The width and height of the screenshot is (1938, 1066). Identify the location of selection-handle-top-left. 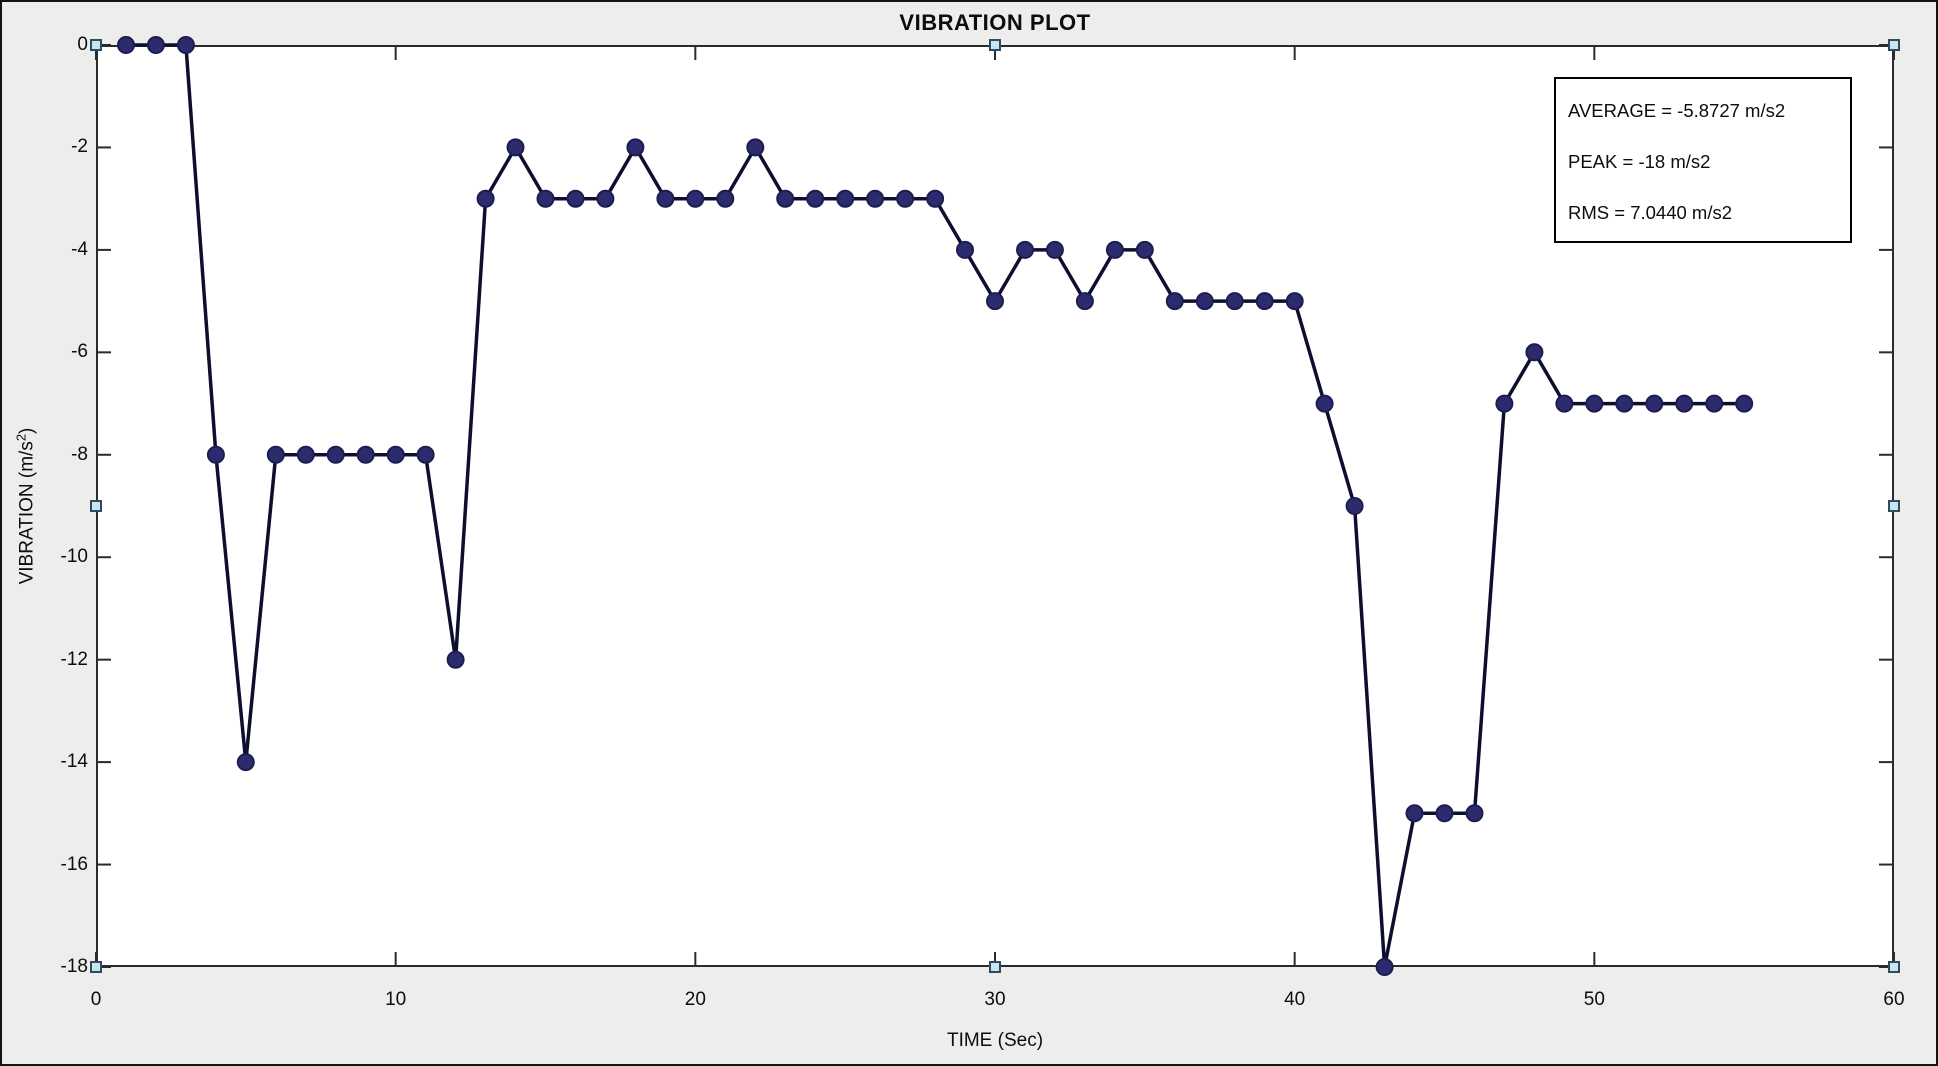
(96, 45).